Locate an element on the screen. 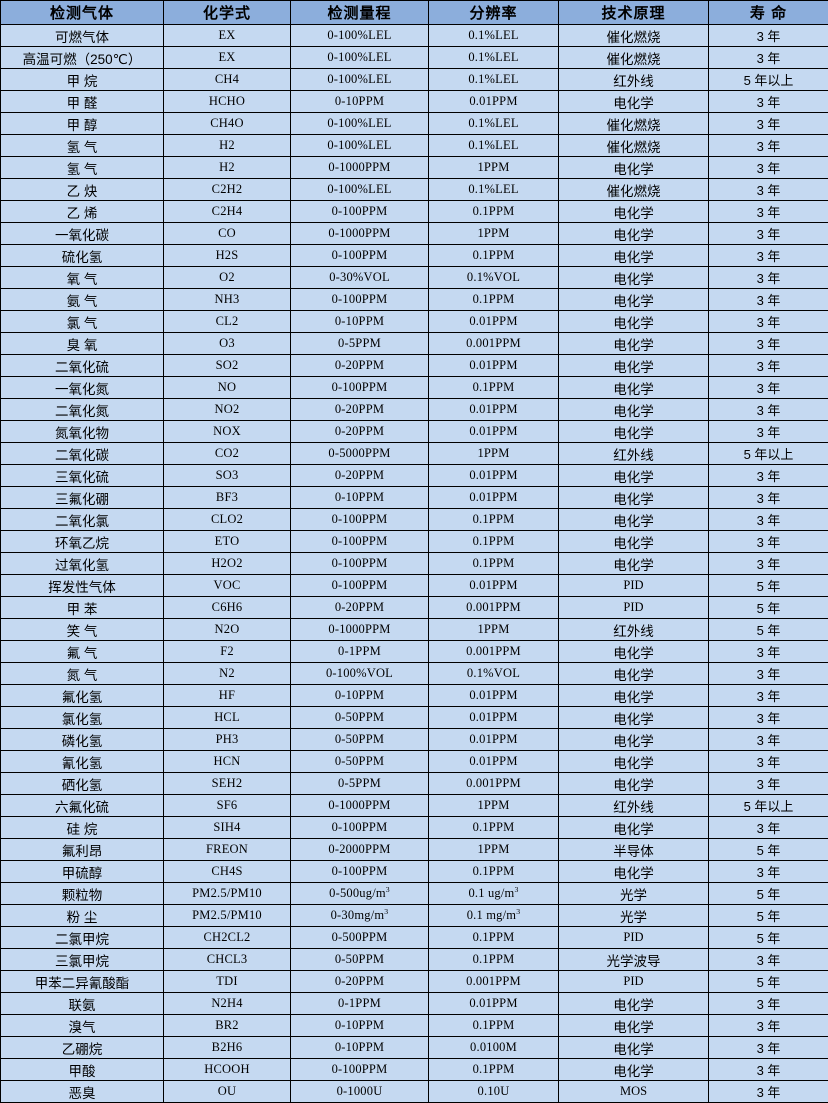 Image resolution: width=828 pixels, height=1103 pixels. cell-gas: 六氟化硫 is located at coordinates (82, 806).